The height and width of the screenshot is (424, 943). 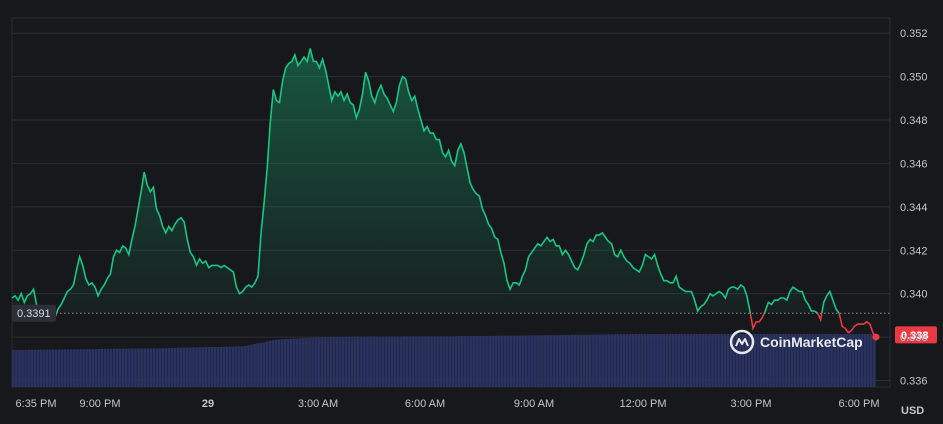 What do you see at coordinates (425, 404) in the screenshot?
I see `x-tick-label: 6:00 AM` at bounding box center [425, 404].